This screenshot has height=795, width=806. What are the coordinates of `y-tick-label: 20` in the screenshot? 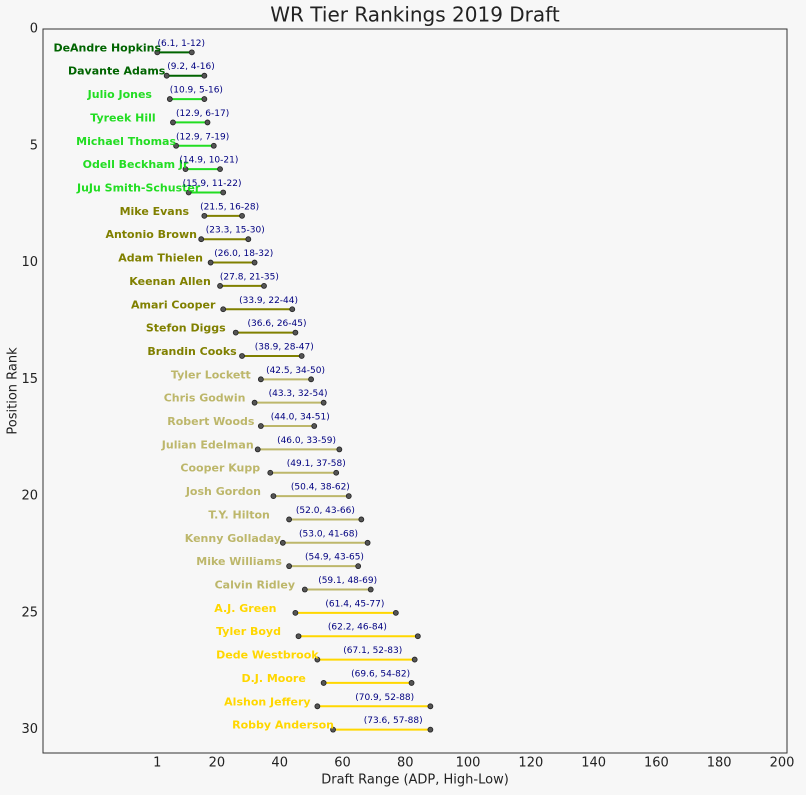 It's located at (29, 496).